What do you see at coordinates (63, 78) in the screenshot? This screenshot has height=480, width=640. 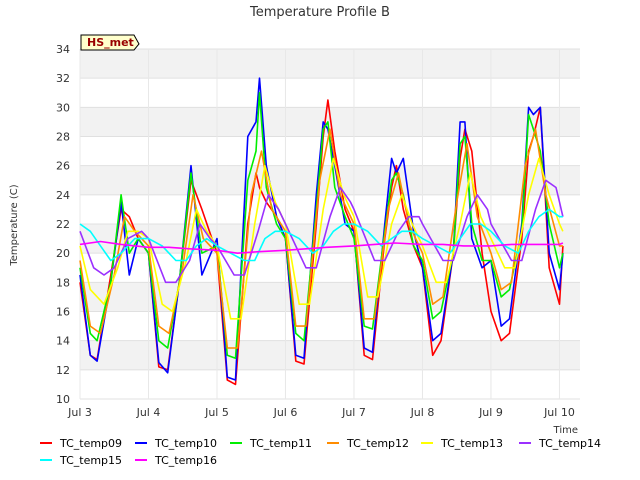 I see `y-tick-label: 32` at bounding box center [63, 78].